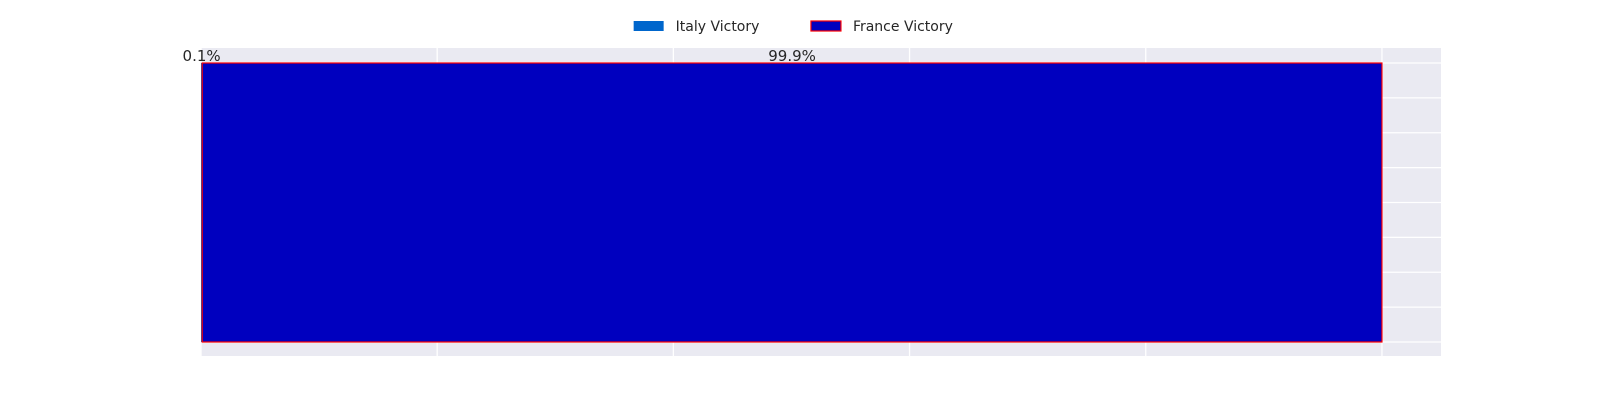 The width and height of the screenshot is (1600, 400). Describe the element at coordinates (202, 56) in the screenshot. I see `data-label-italy-victory: 0.1%` at that location.